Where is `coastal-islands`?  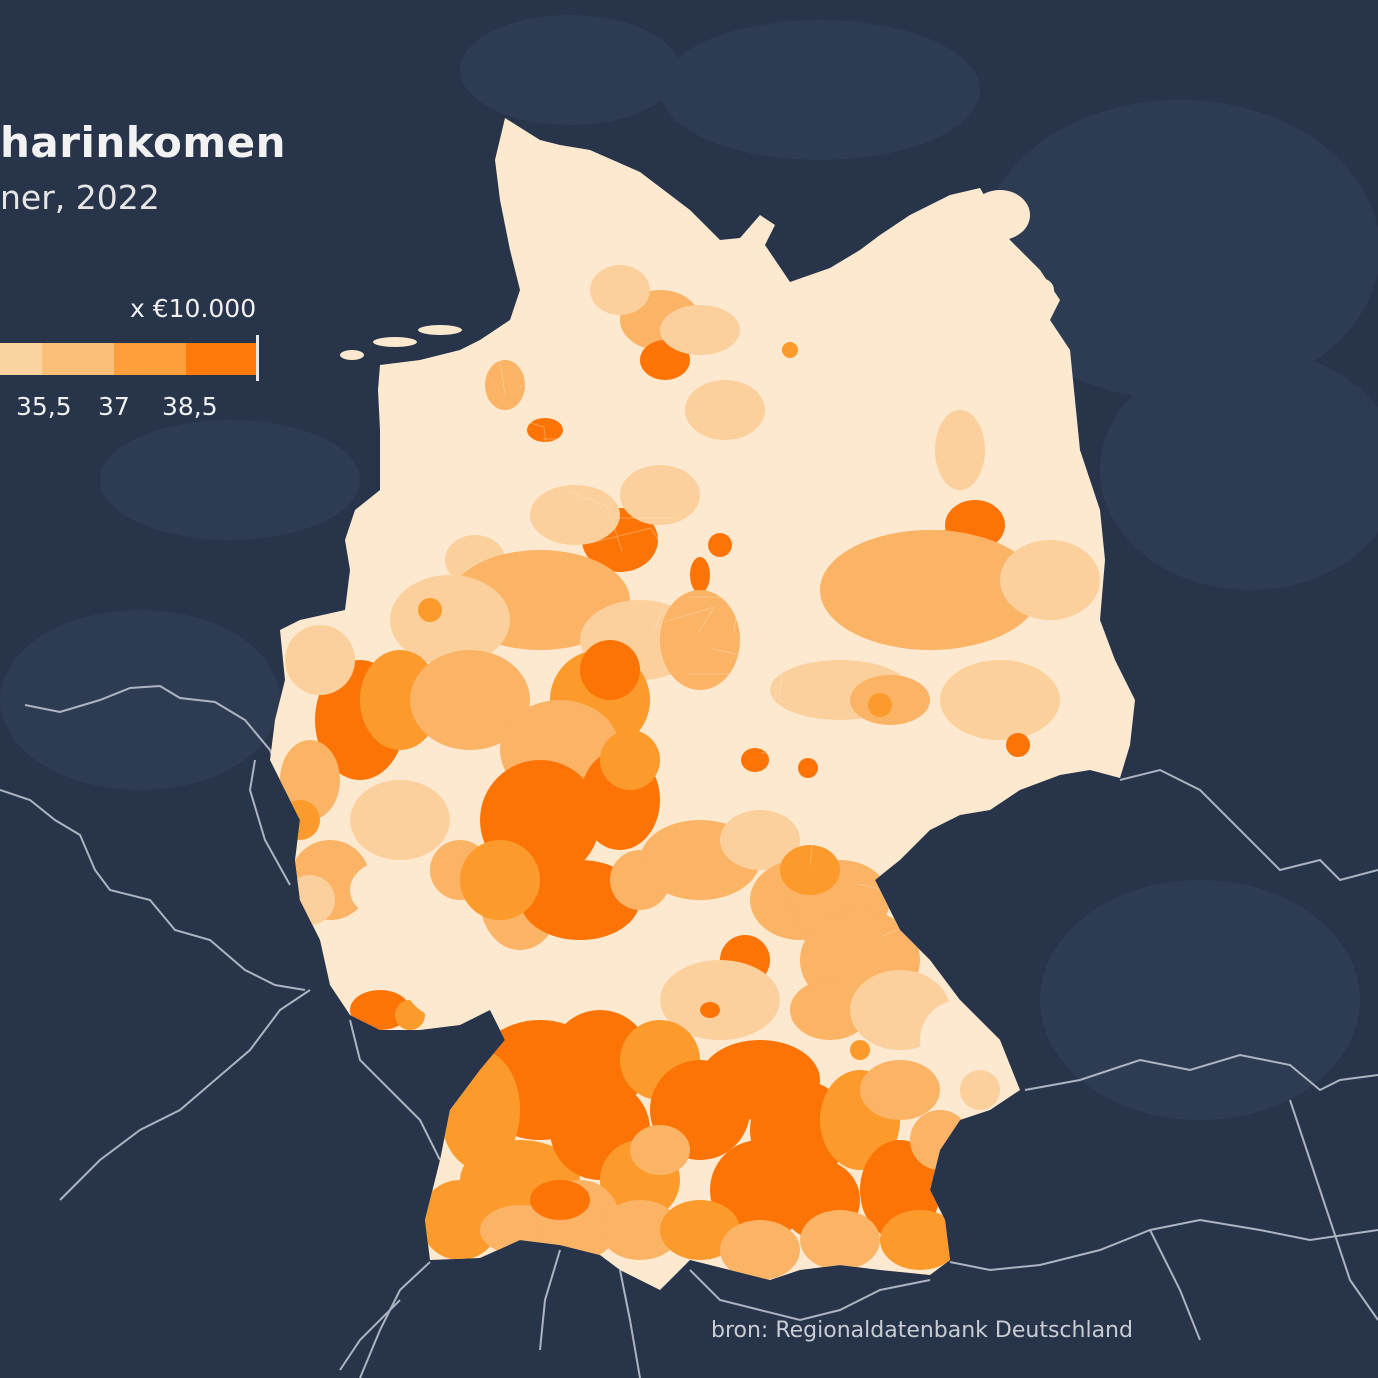 coastal-islands is located at coordinates (697, 262).